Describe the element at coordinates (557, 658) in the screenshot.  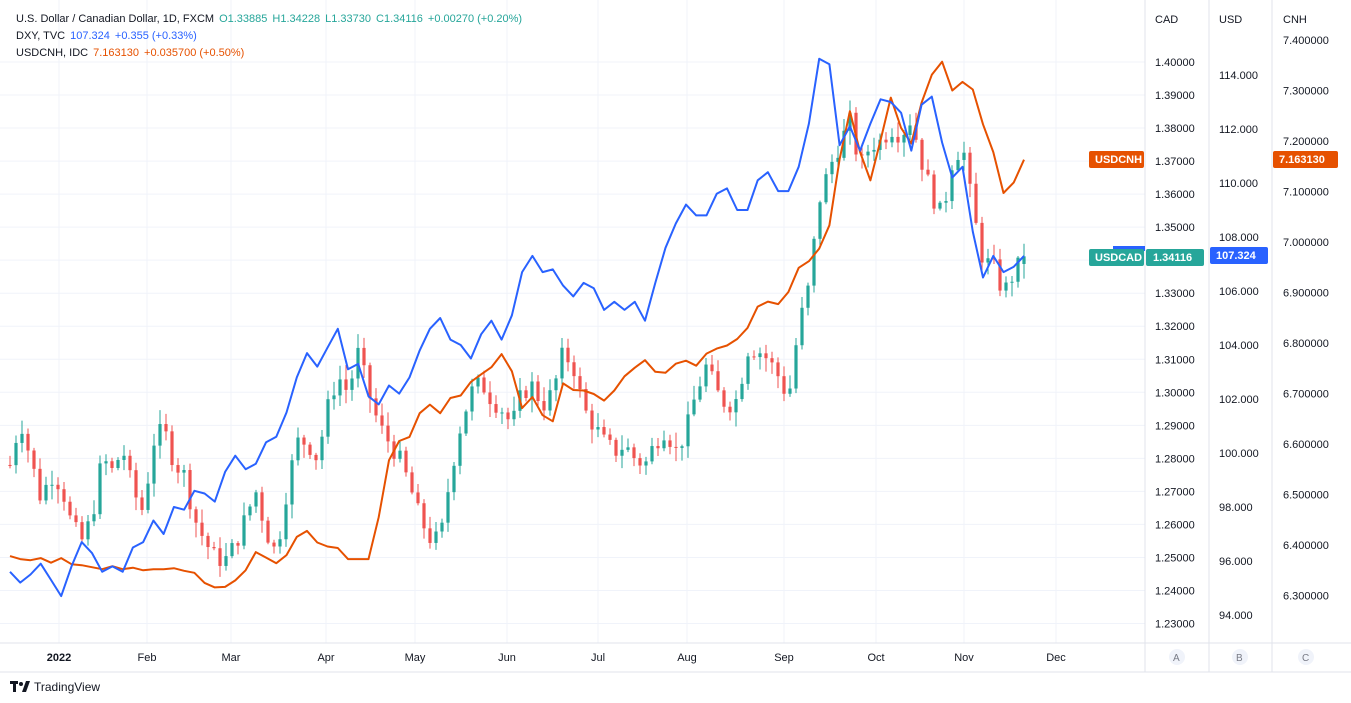
I see `time-axis: 2022 Feb Mar Apr May Jun Jul Aug Sep Oct Nov Dec` at that location.